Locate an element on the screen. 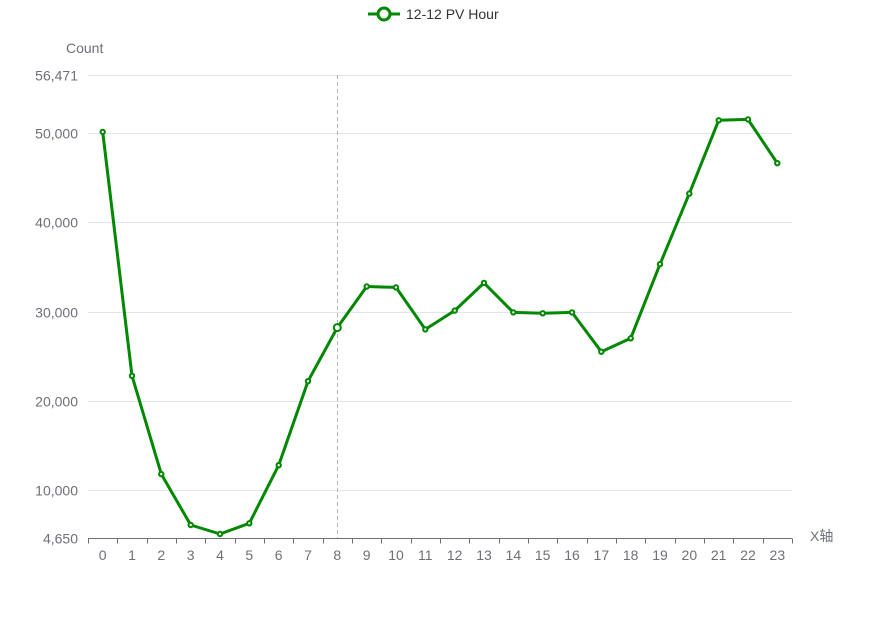  x-tick-label: 1 is located at coordinates (132, 555).